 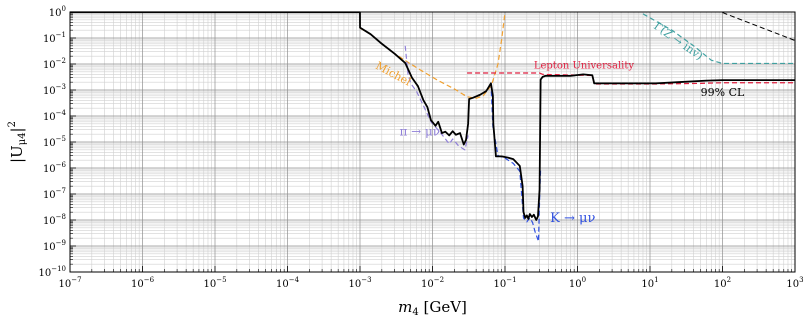 What do you see at coordinates (405, 307) in the screenshot?
I see `x-axis-label-main: m` at bounding box center [405, 307].